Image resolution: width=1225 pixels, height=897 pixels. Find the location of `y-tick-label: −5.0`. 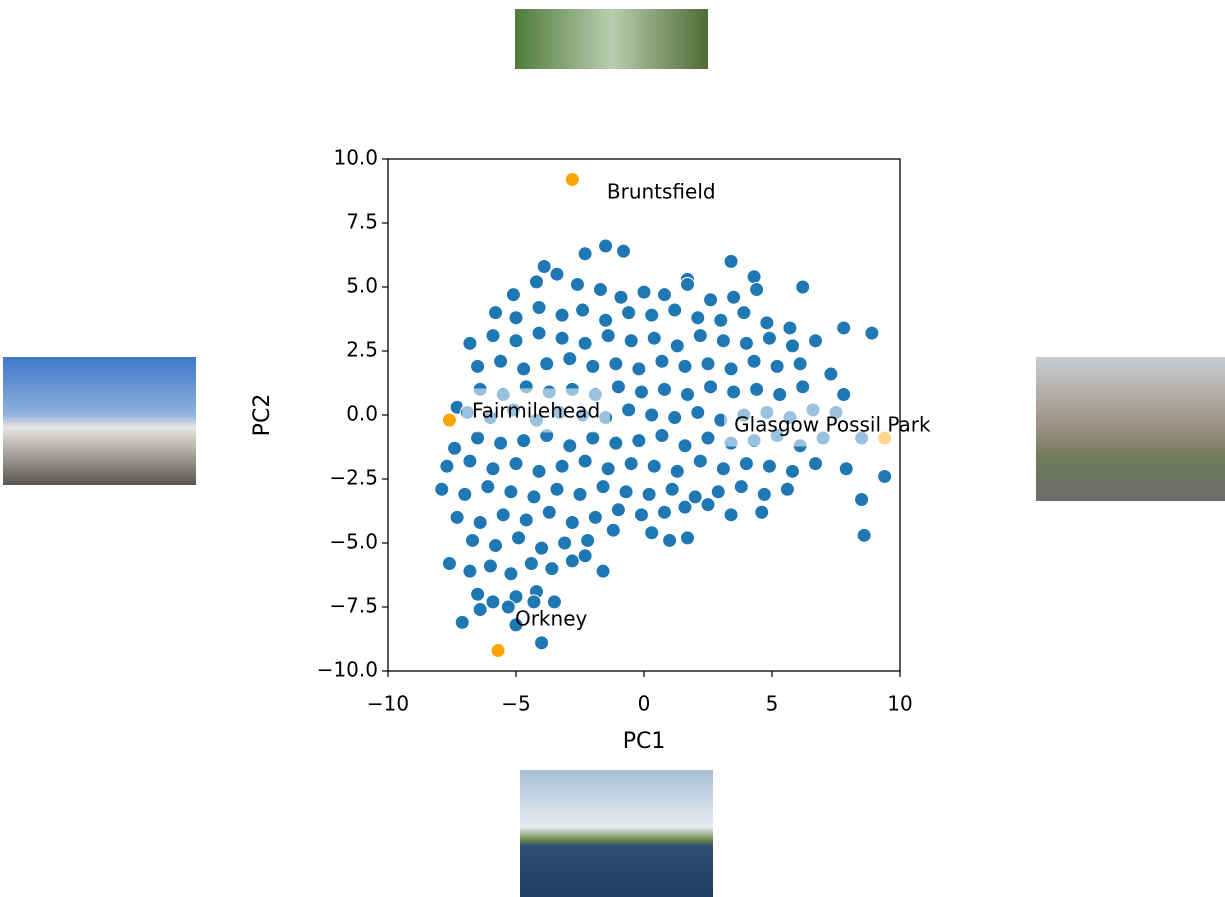

y-tick-label: −5.0 is located at coordinates (353, 542).